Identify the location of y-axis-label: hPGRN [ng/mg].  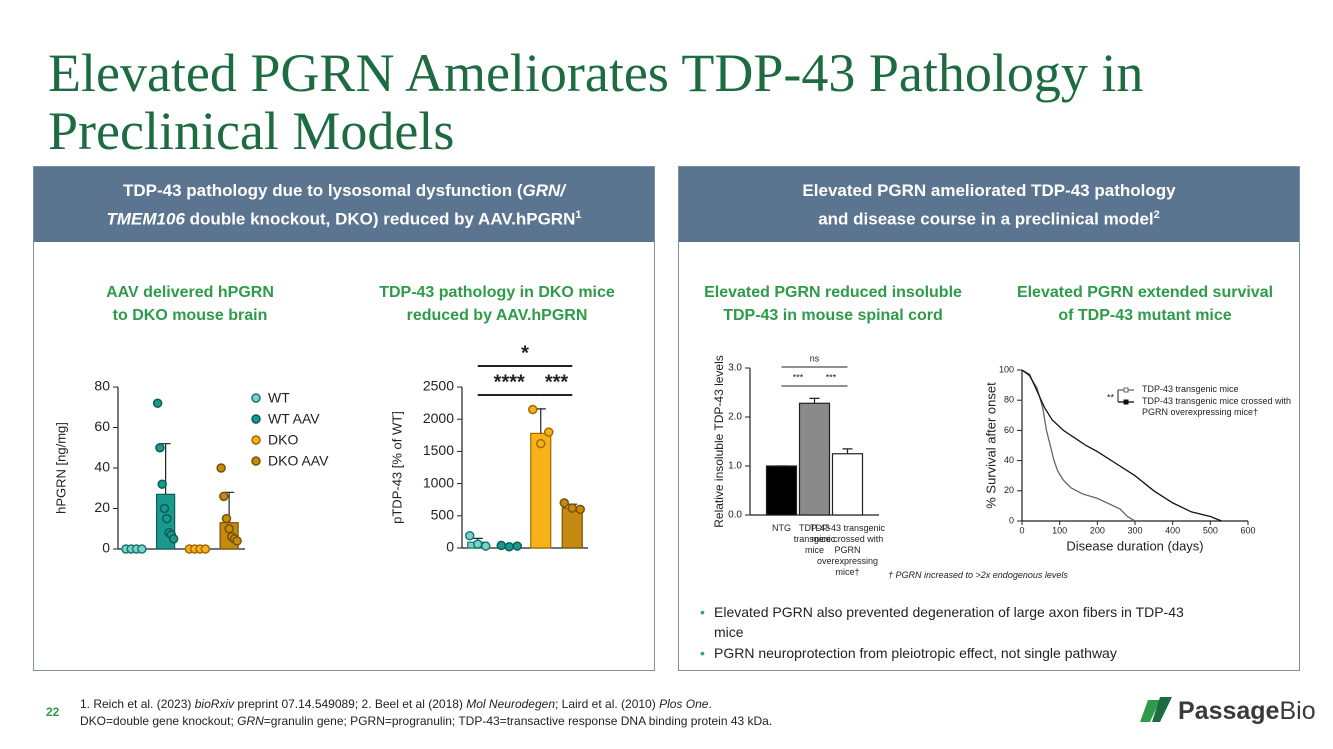
(60, 468).